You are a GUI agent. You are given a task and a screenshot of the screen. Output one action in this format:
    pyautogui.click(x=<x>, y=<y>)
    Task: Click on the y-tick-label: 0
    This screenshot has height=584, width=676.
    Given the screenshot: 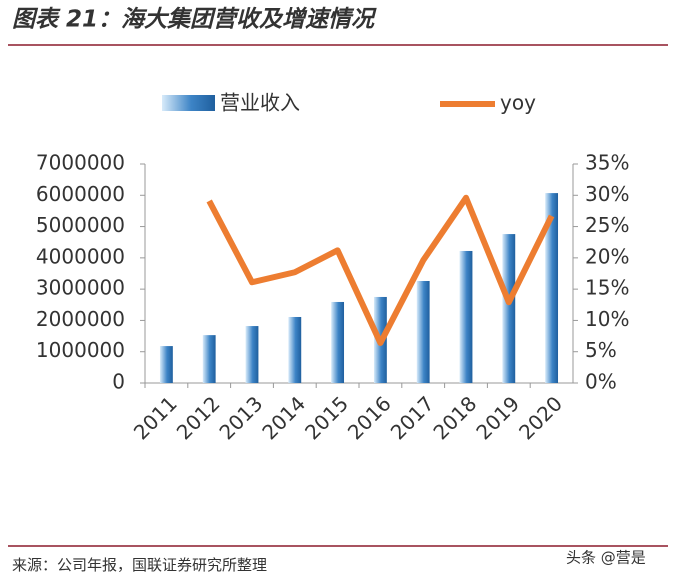 What is the action you would take?
    pyautogui.click(x=118, y=382)
    